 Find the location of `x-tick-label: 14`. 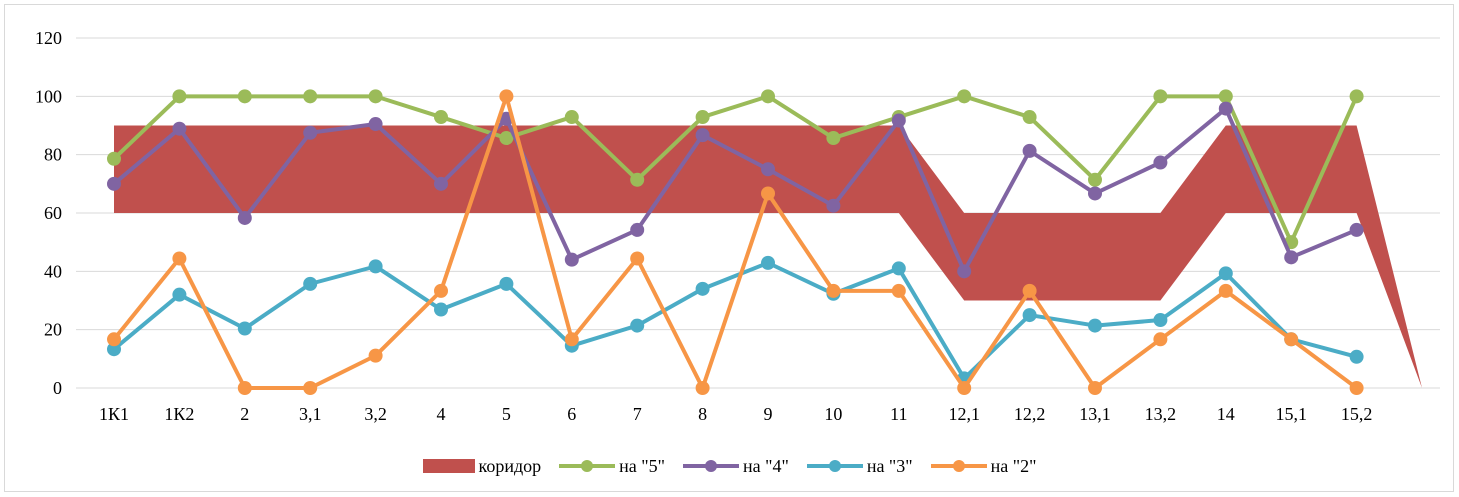

x-tick-label: 14 is located at coordinates (1226, 414).